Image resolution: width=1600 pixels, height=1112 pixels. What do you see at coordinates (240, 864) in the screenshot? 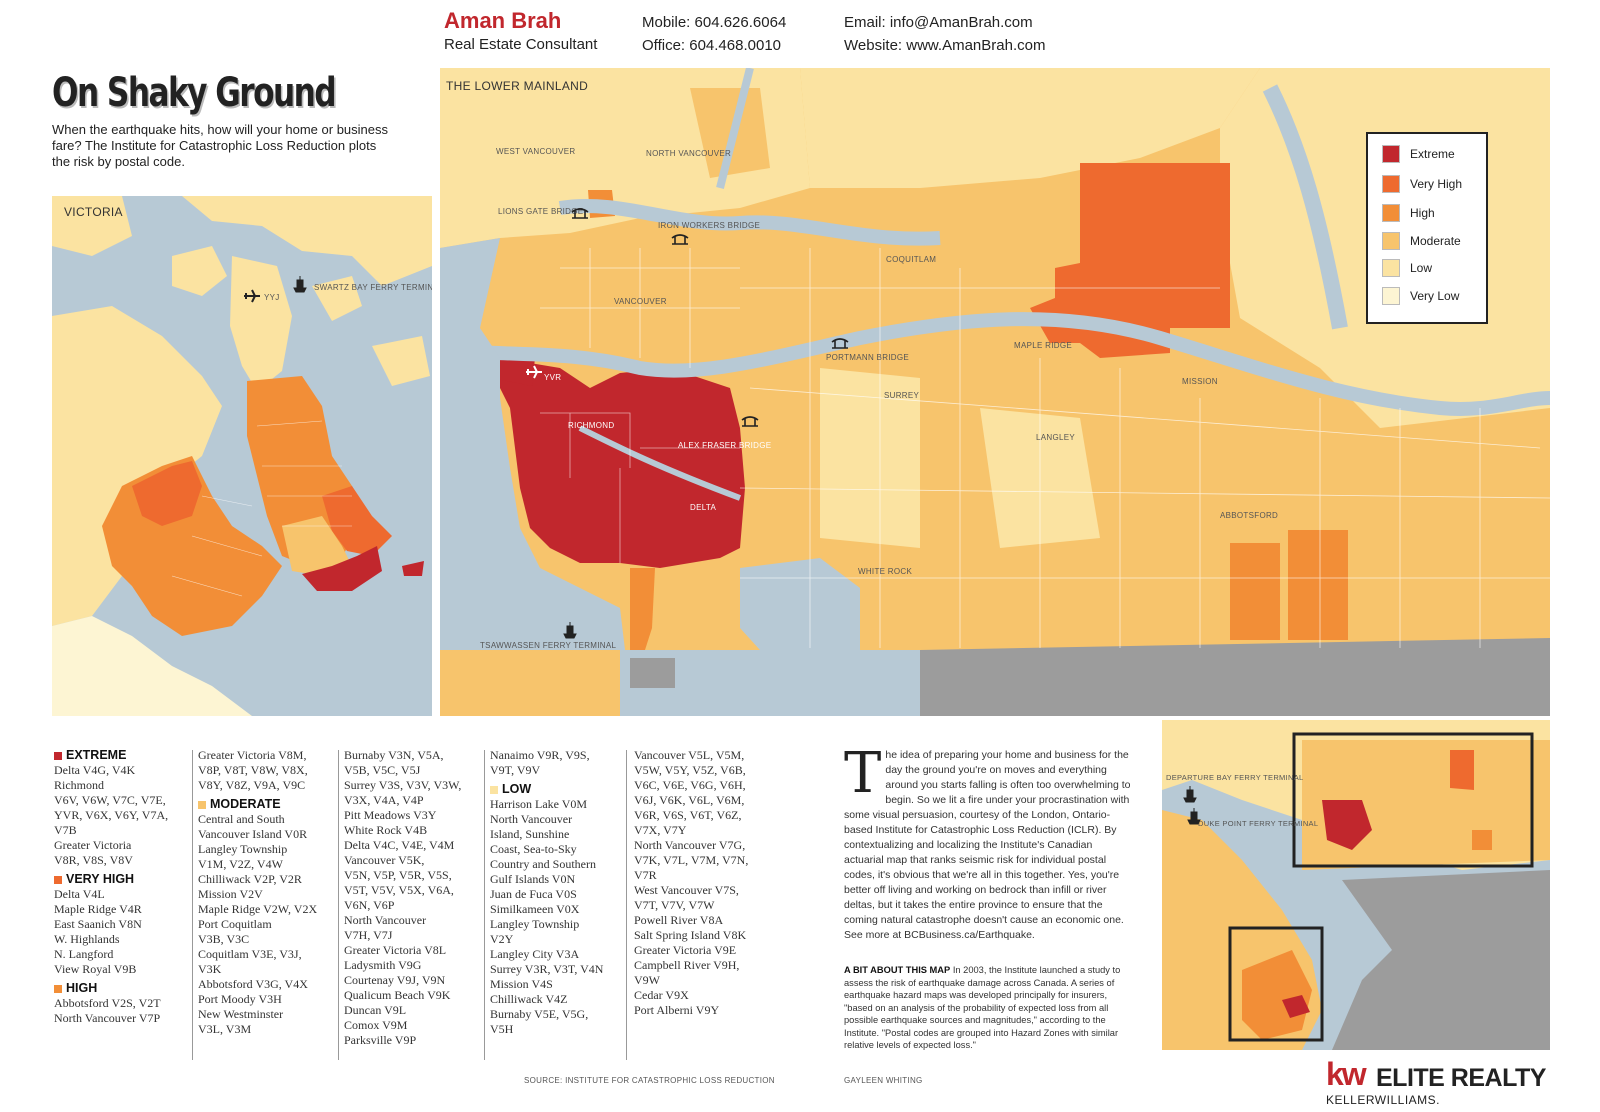
I see `risk-list-item: V1M, V2Z, V4W` at bounding box center [240, 864].